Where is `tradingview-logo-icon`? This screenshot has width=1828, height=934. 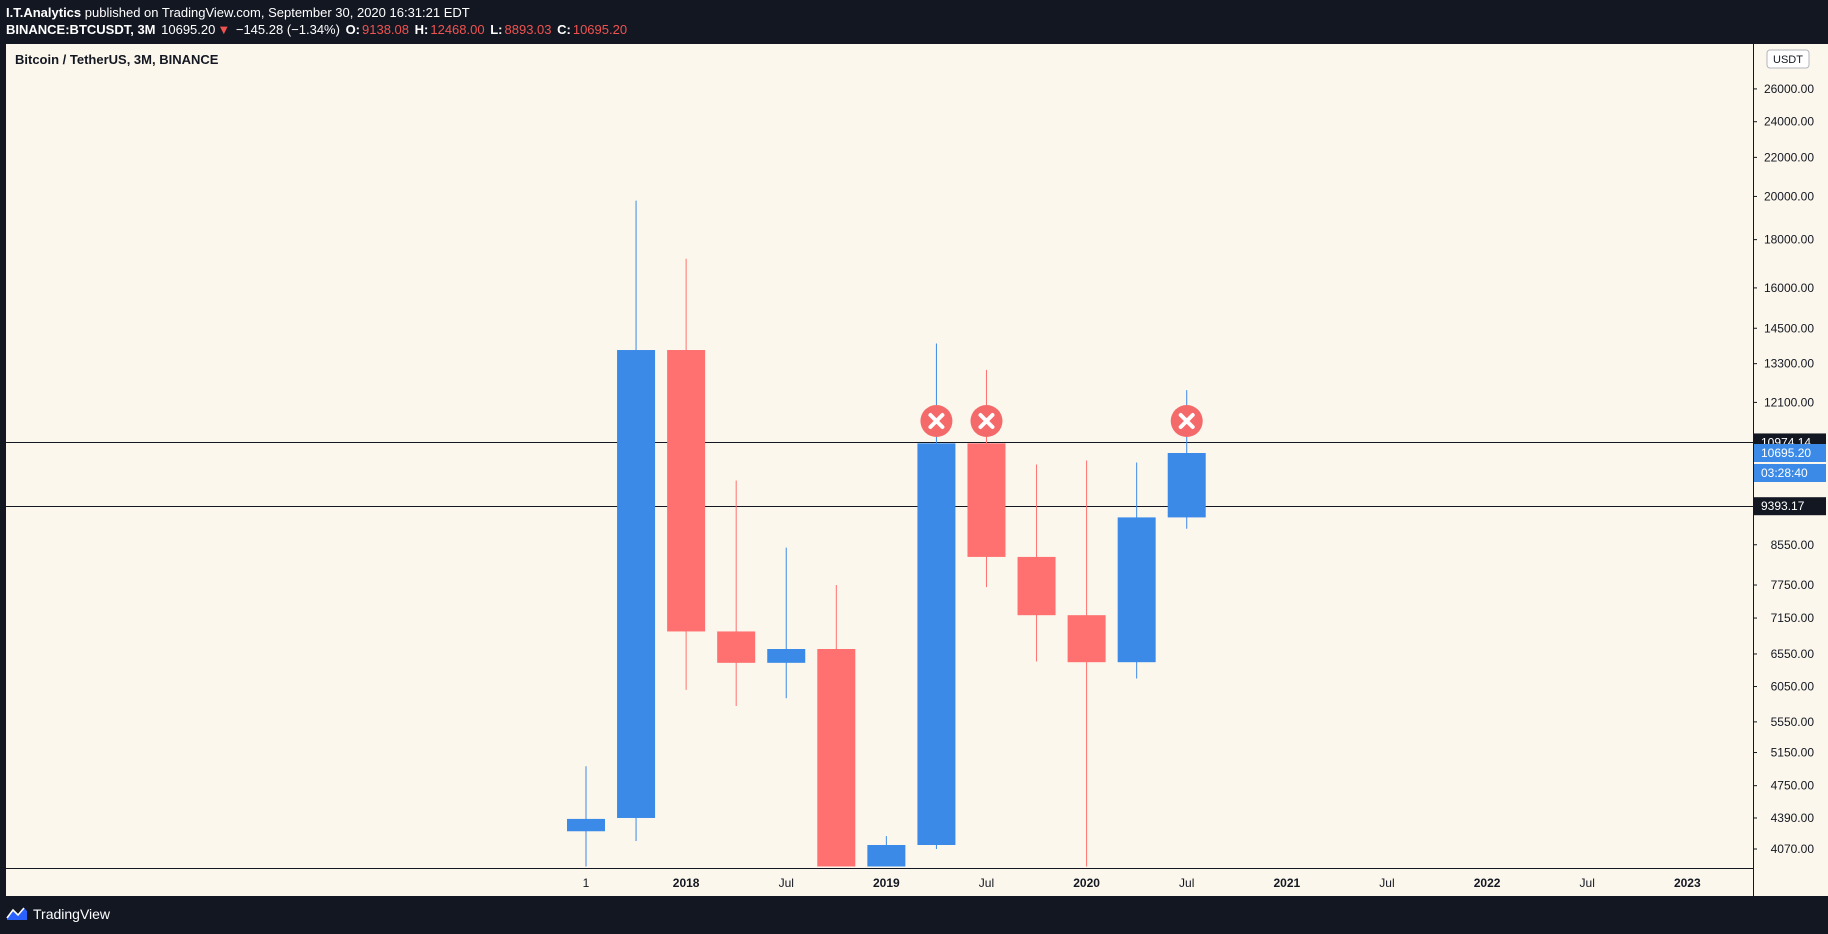
tradingview-logo-icon is located at coordinates (16, 913).